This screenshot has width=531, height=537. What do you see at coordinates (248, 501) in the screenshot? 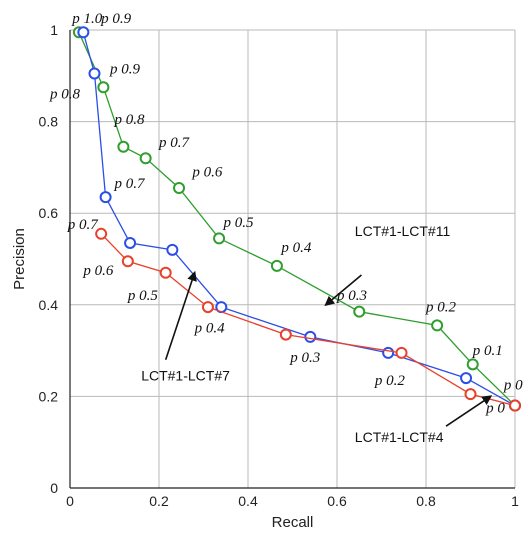
I see `x-tick-label: 0.4` at bounding box center [248, 501].